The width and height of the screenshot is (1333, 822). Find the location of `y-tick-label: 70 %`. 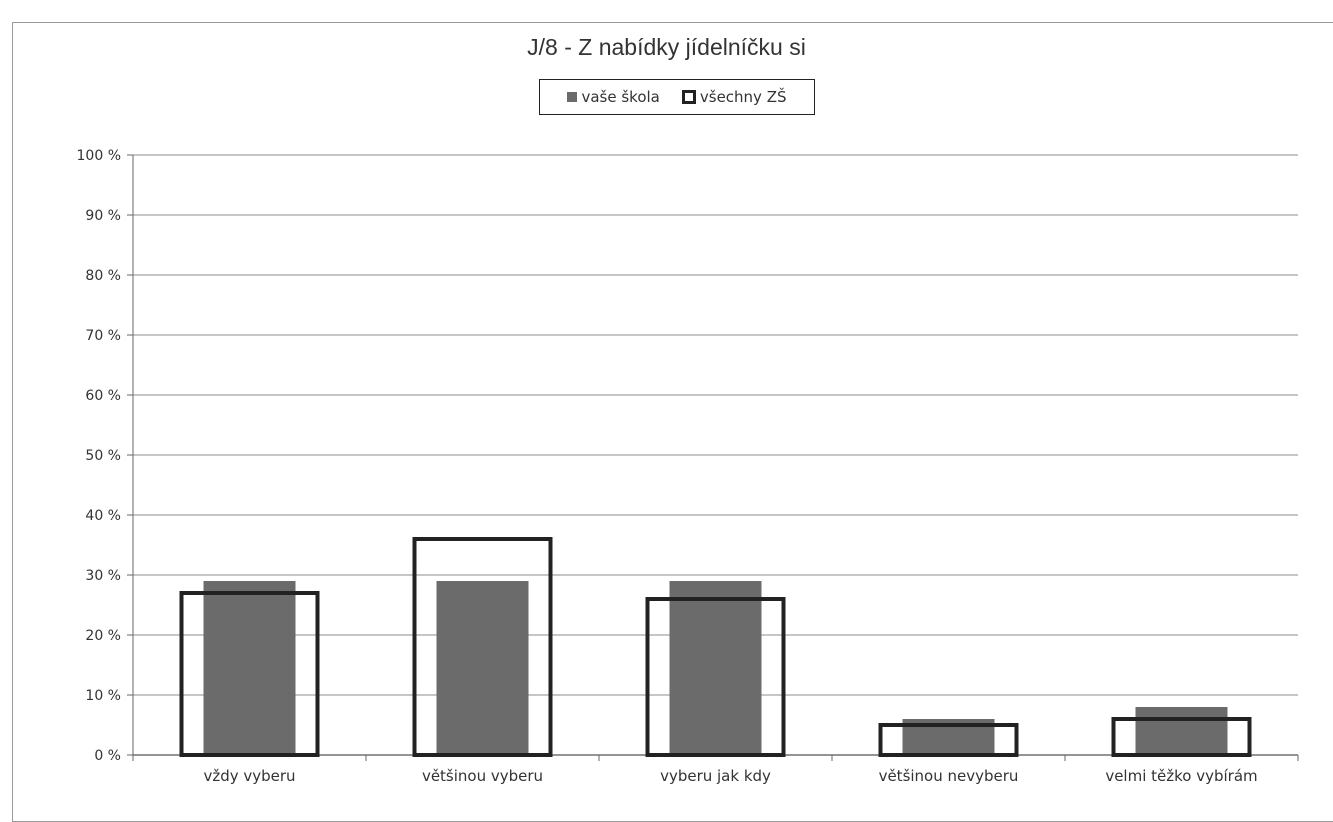

y-tick-label: 70 % is located at coordinates (103, 336).